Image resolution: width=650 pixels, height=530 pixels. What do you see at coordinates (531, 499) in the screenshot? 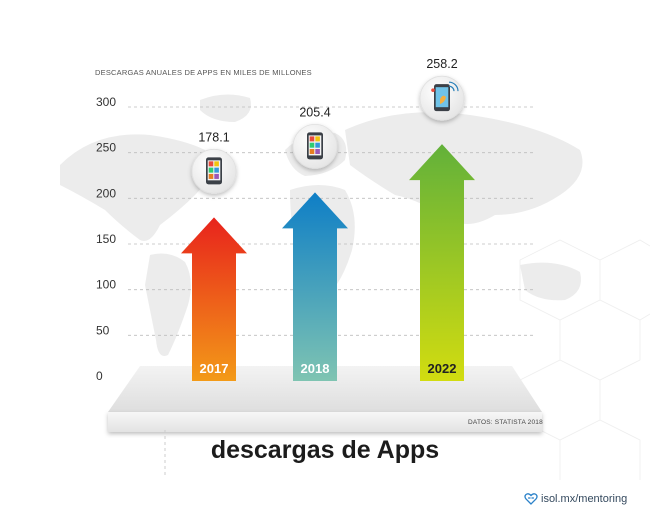
I see `heart-network-icon` at bounding box center [531, 499].